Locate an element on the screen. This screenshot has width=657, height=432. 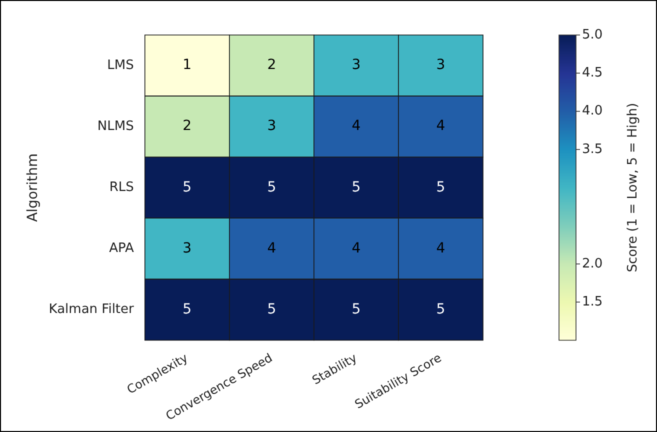
y-tick-label: NLMS is located at coordinates (115, 126).